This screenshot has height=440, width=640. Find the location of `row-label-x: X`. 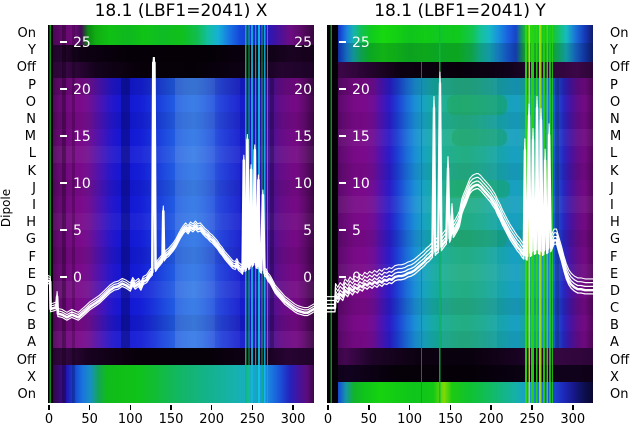

row-label-x: X is located at coordinates (614, 377).